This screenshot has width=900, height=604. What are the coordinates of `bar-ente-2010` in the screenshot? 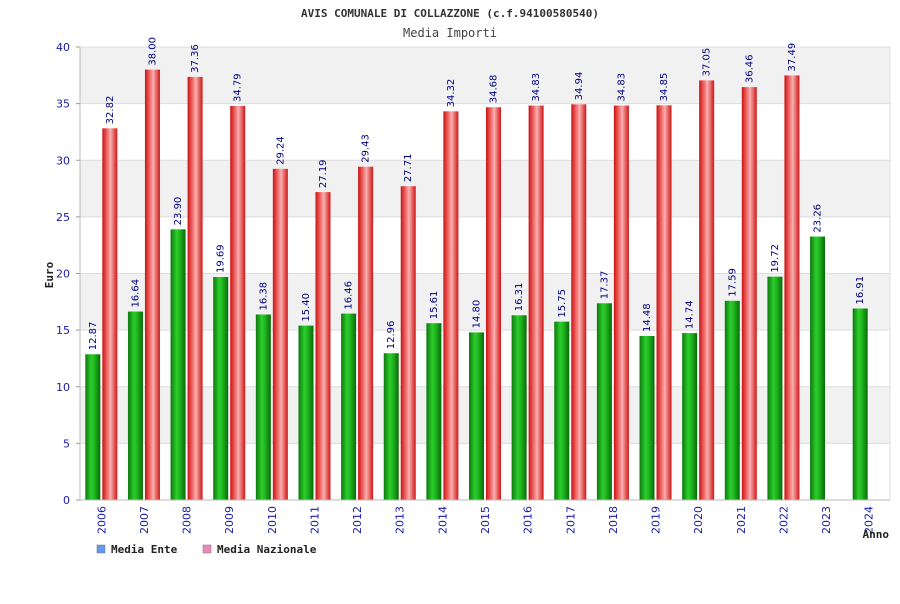 It's located at (263, 407).